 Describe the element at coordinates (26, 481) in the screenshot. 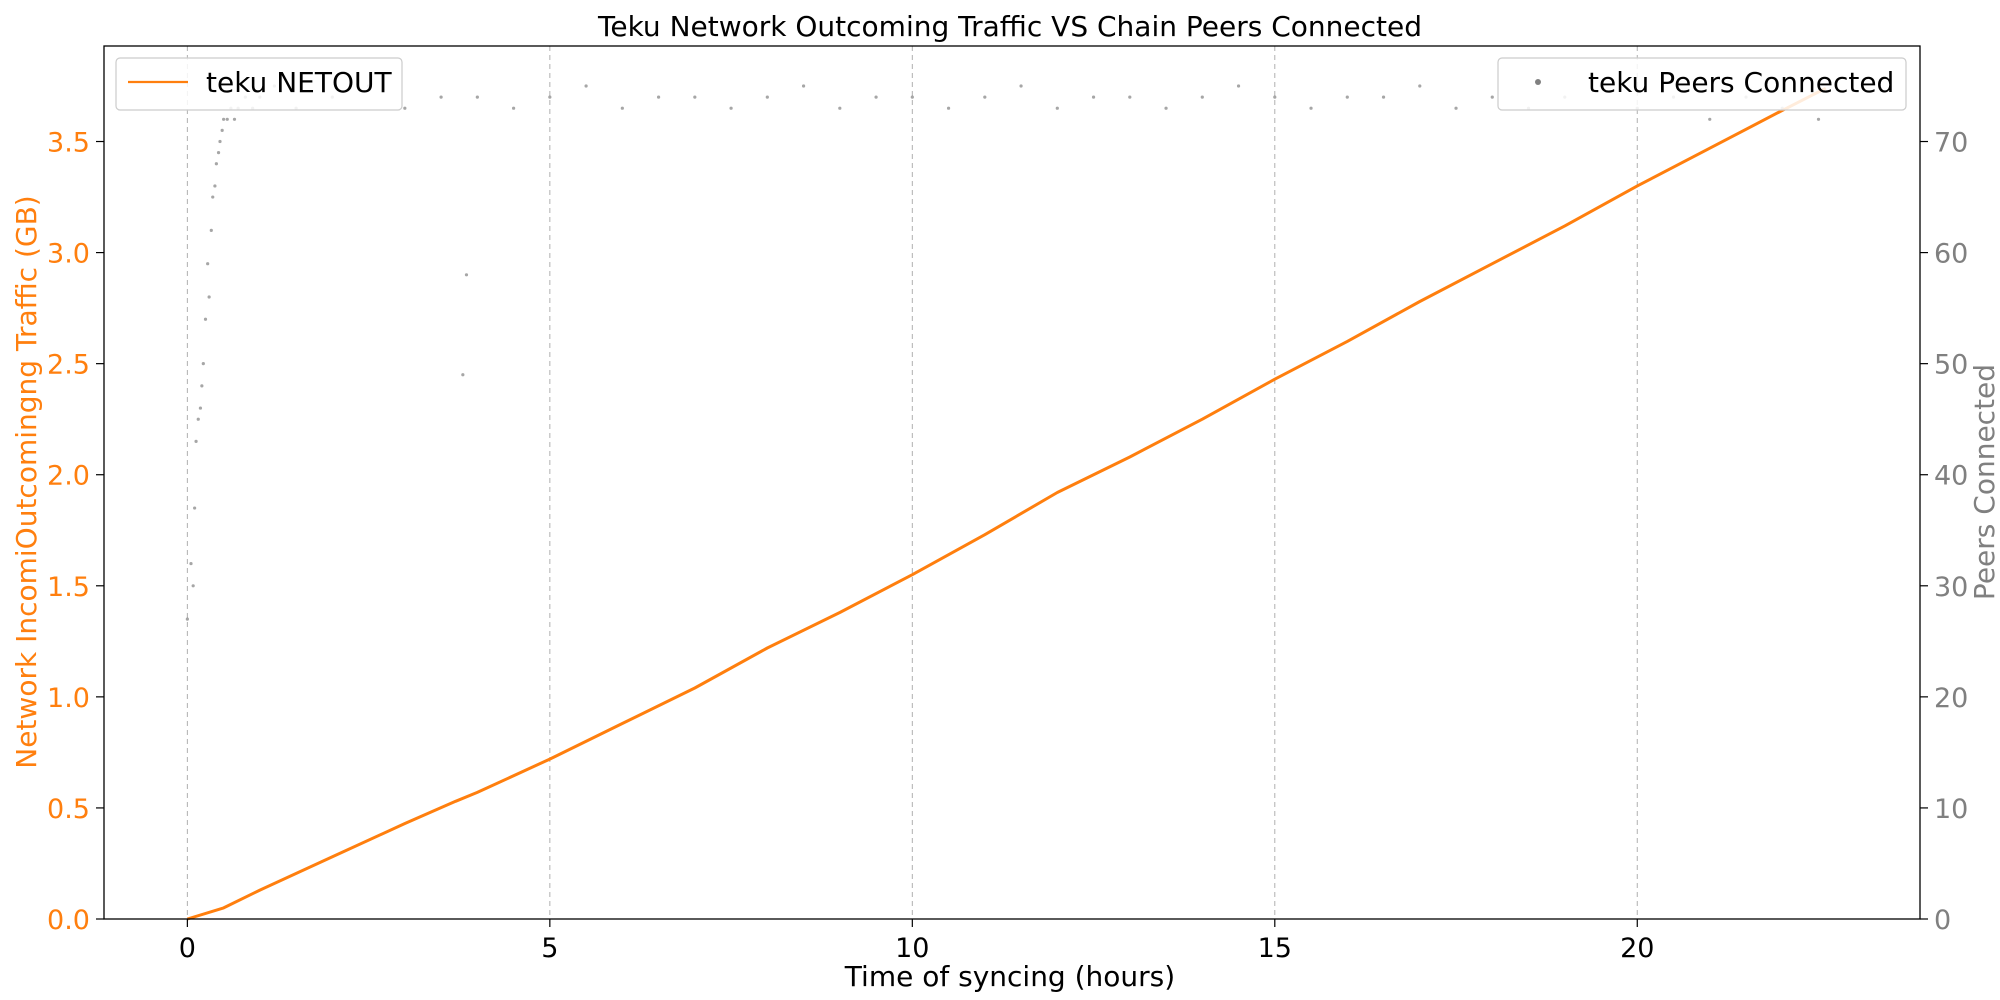

I see `y-left-axis-label: Network IncomiOutcomingng Traffic (GB)` at that location.